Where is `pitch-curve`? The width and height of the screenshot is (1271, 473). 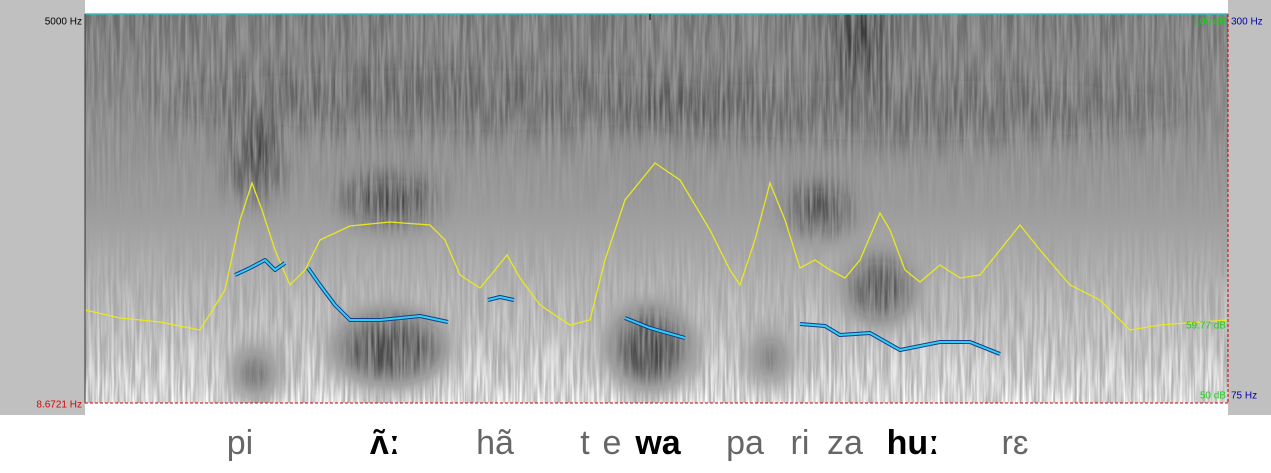
pitch-curve is located at coordinates (617, 307).